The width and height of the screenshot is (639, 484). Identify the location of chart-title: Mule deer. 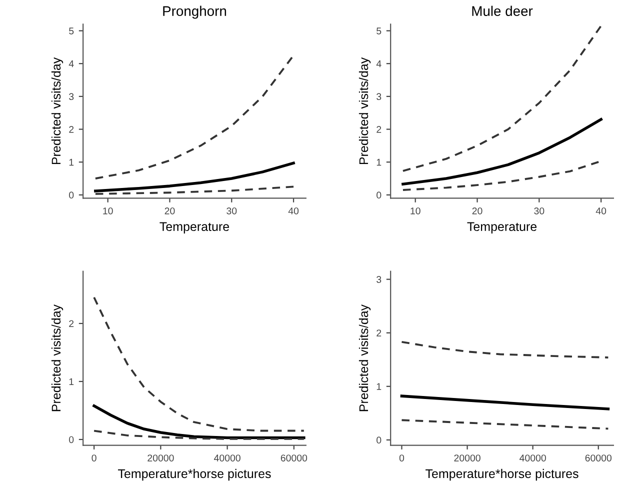
(502, 11).